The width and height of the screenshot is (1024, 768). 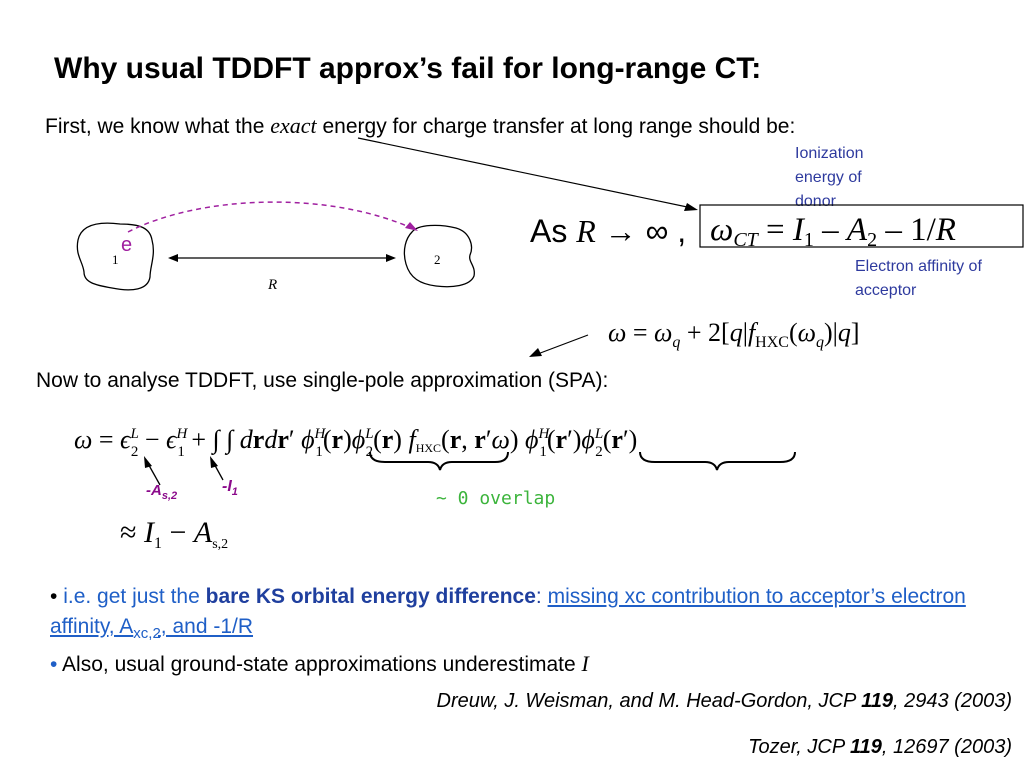 I want to click on ref2-before: Tozer, JCP, so click(x=799, y=747).